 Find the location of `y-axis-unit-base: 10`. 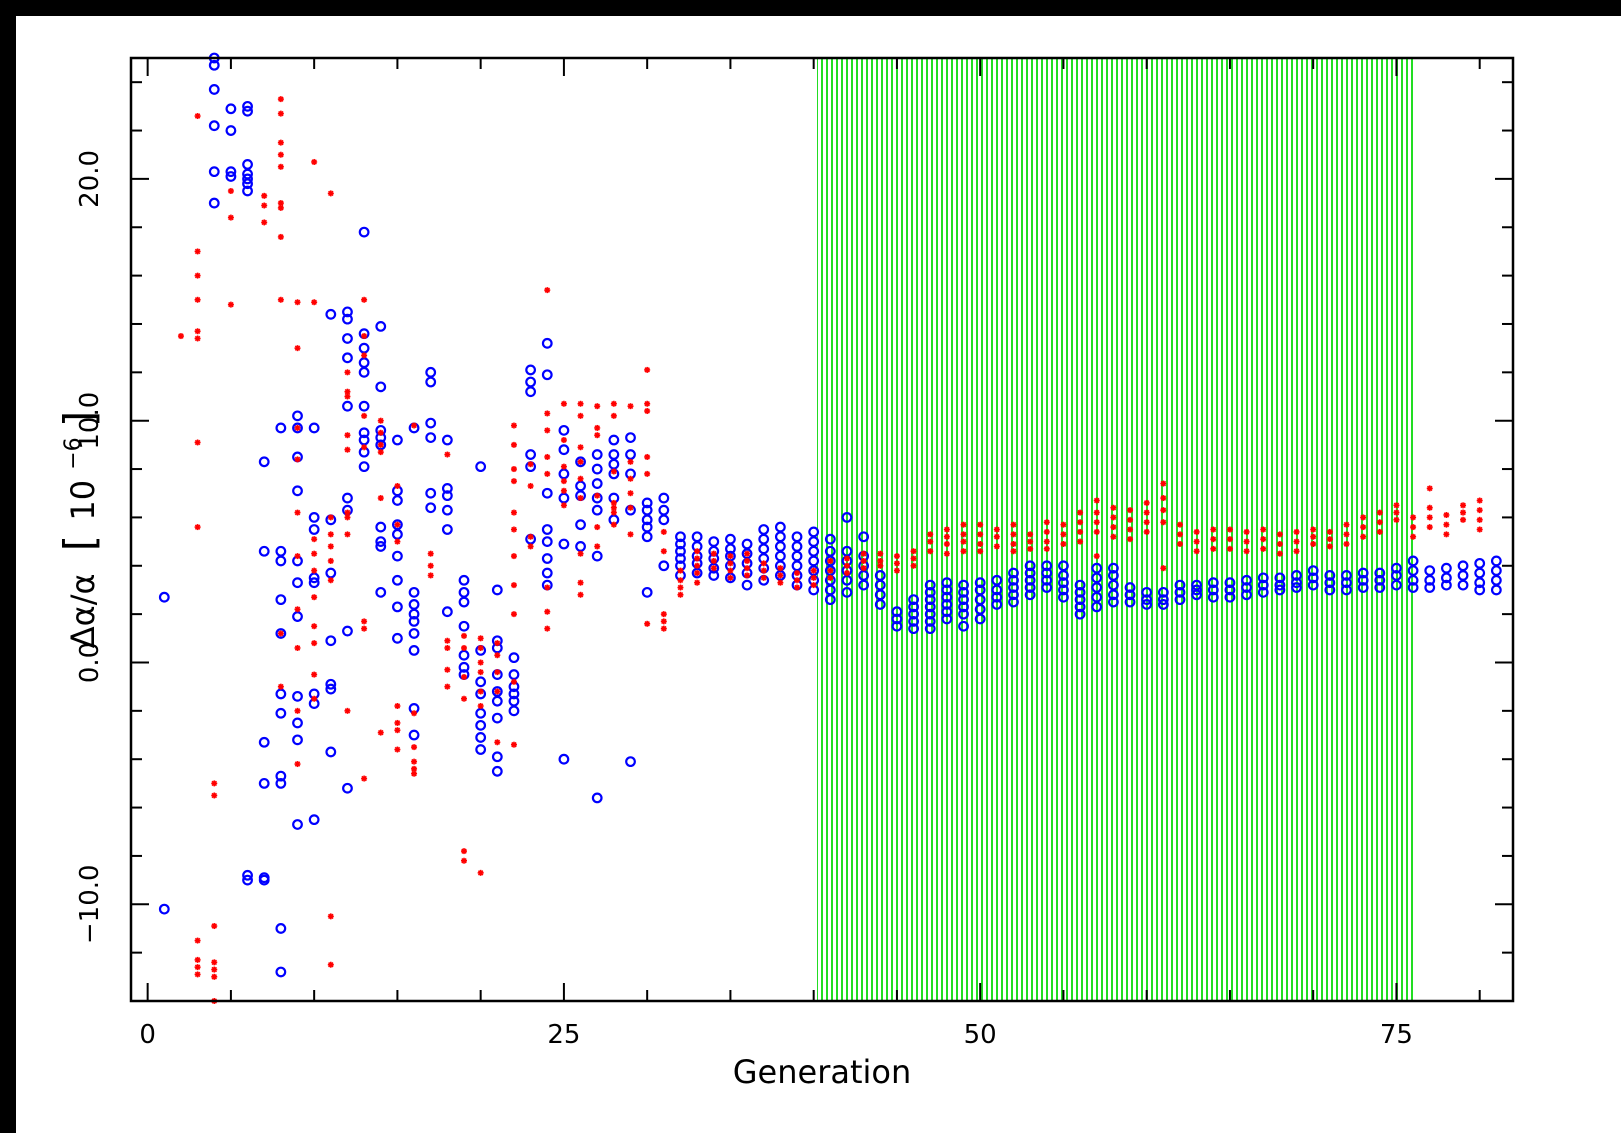

y-axis-unit-base: 10 is located at coordinates (83, 500).